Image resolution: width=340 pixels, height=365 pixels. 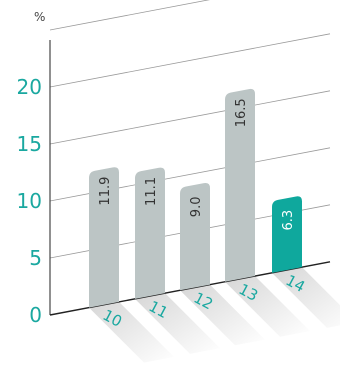 I want to click on bar-value-label: 11.1, so click(x=151, y=191).